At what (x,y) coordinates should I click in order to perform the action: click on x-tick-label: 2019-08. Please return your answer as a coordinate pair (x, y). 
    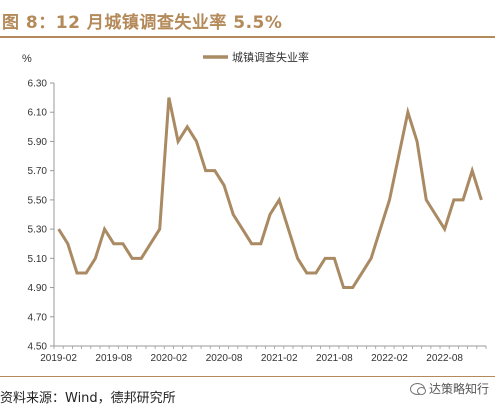
    Looking at the image, I should click on (113, 358).